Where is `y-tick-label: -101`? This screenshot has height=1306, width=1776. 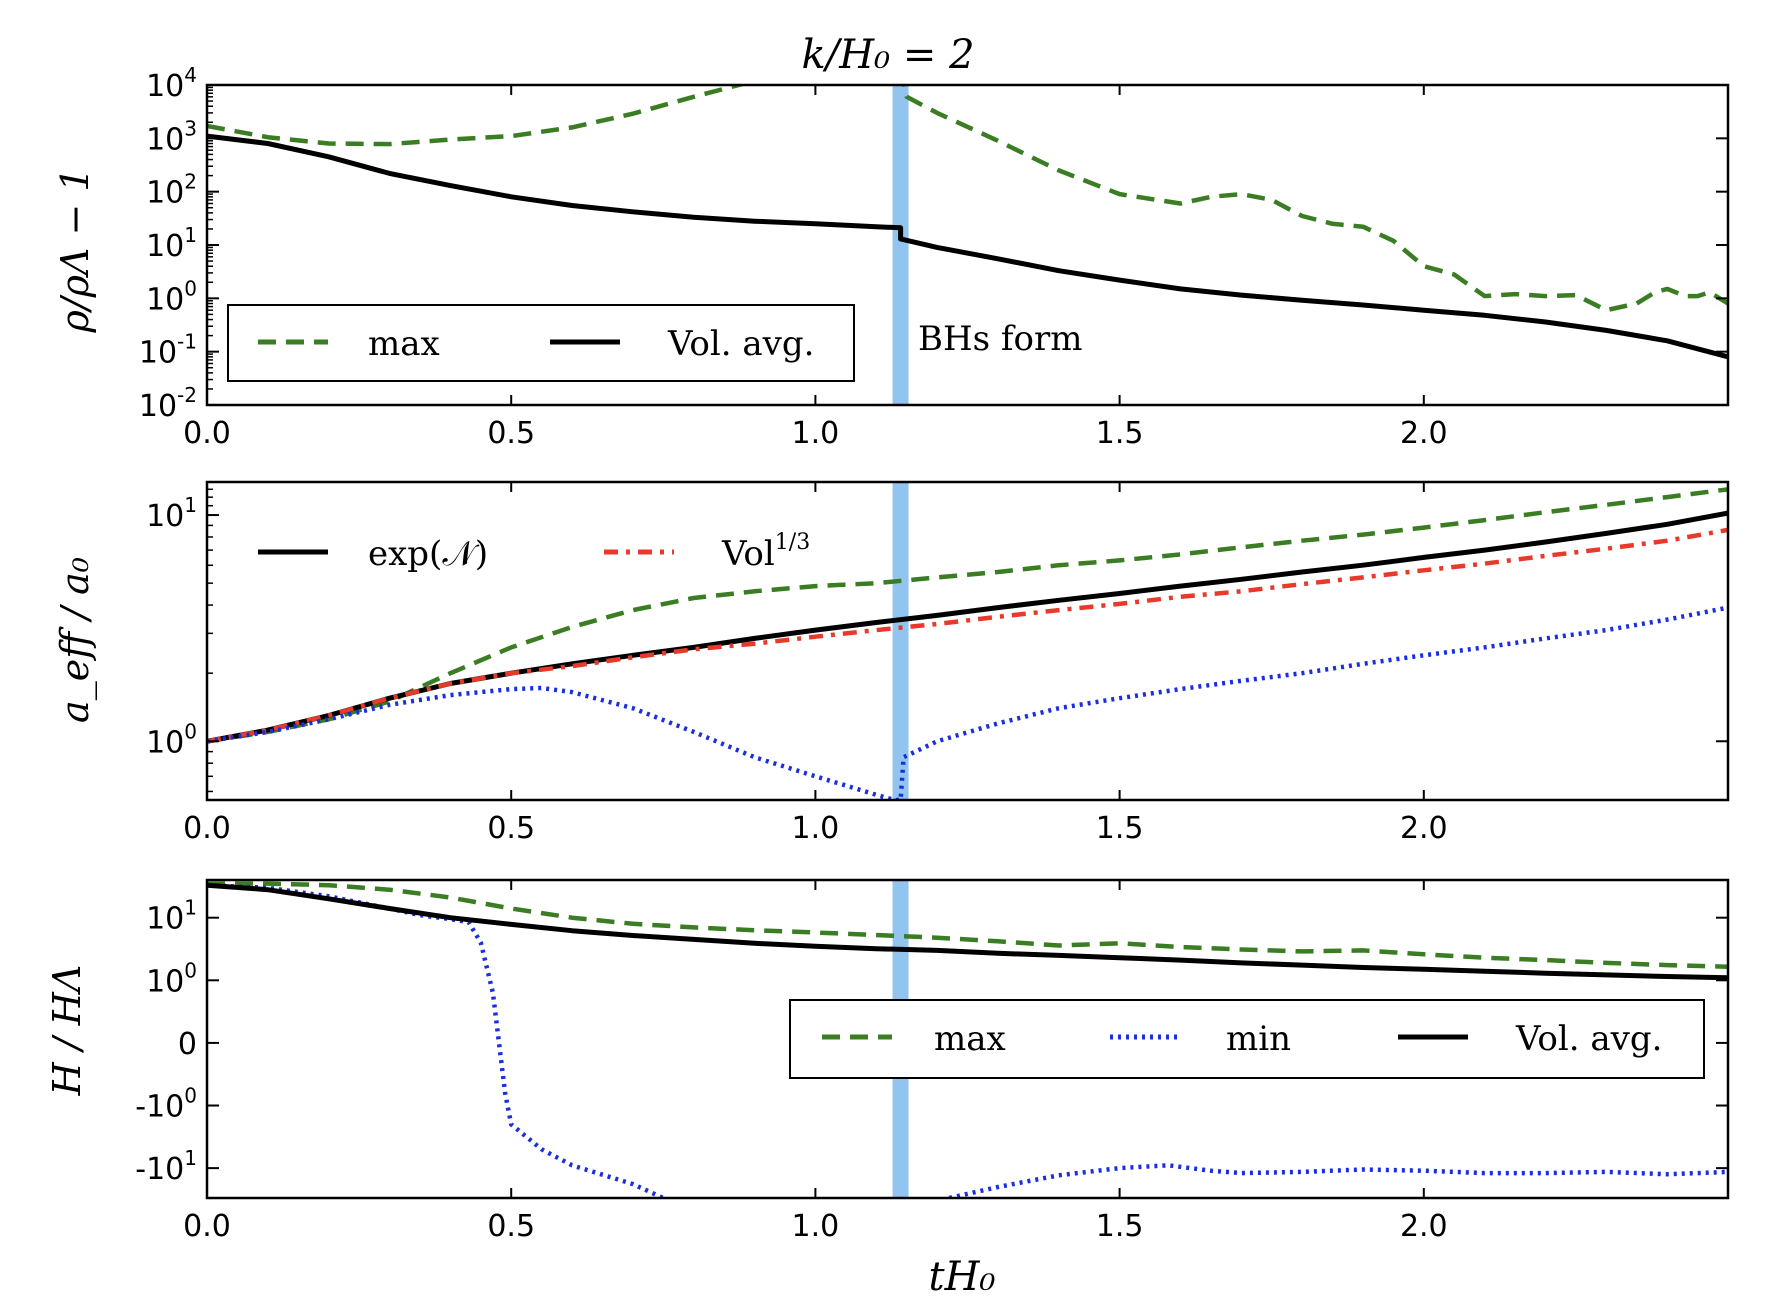 y-tick-label: -101 is located at coordinates (166, 1166).